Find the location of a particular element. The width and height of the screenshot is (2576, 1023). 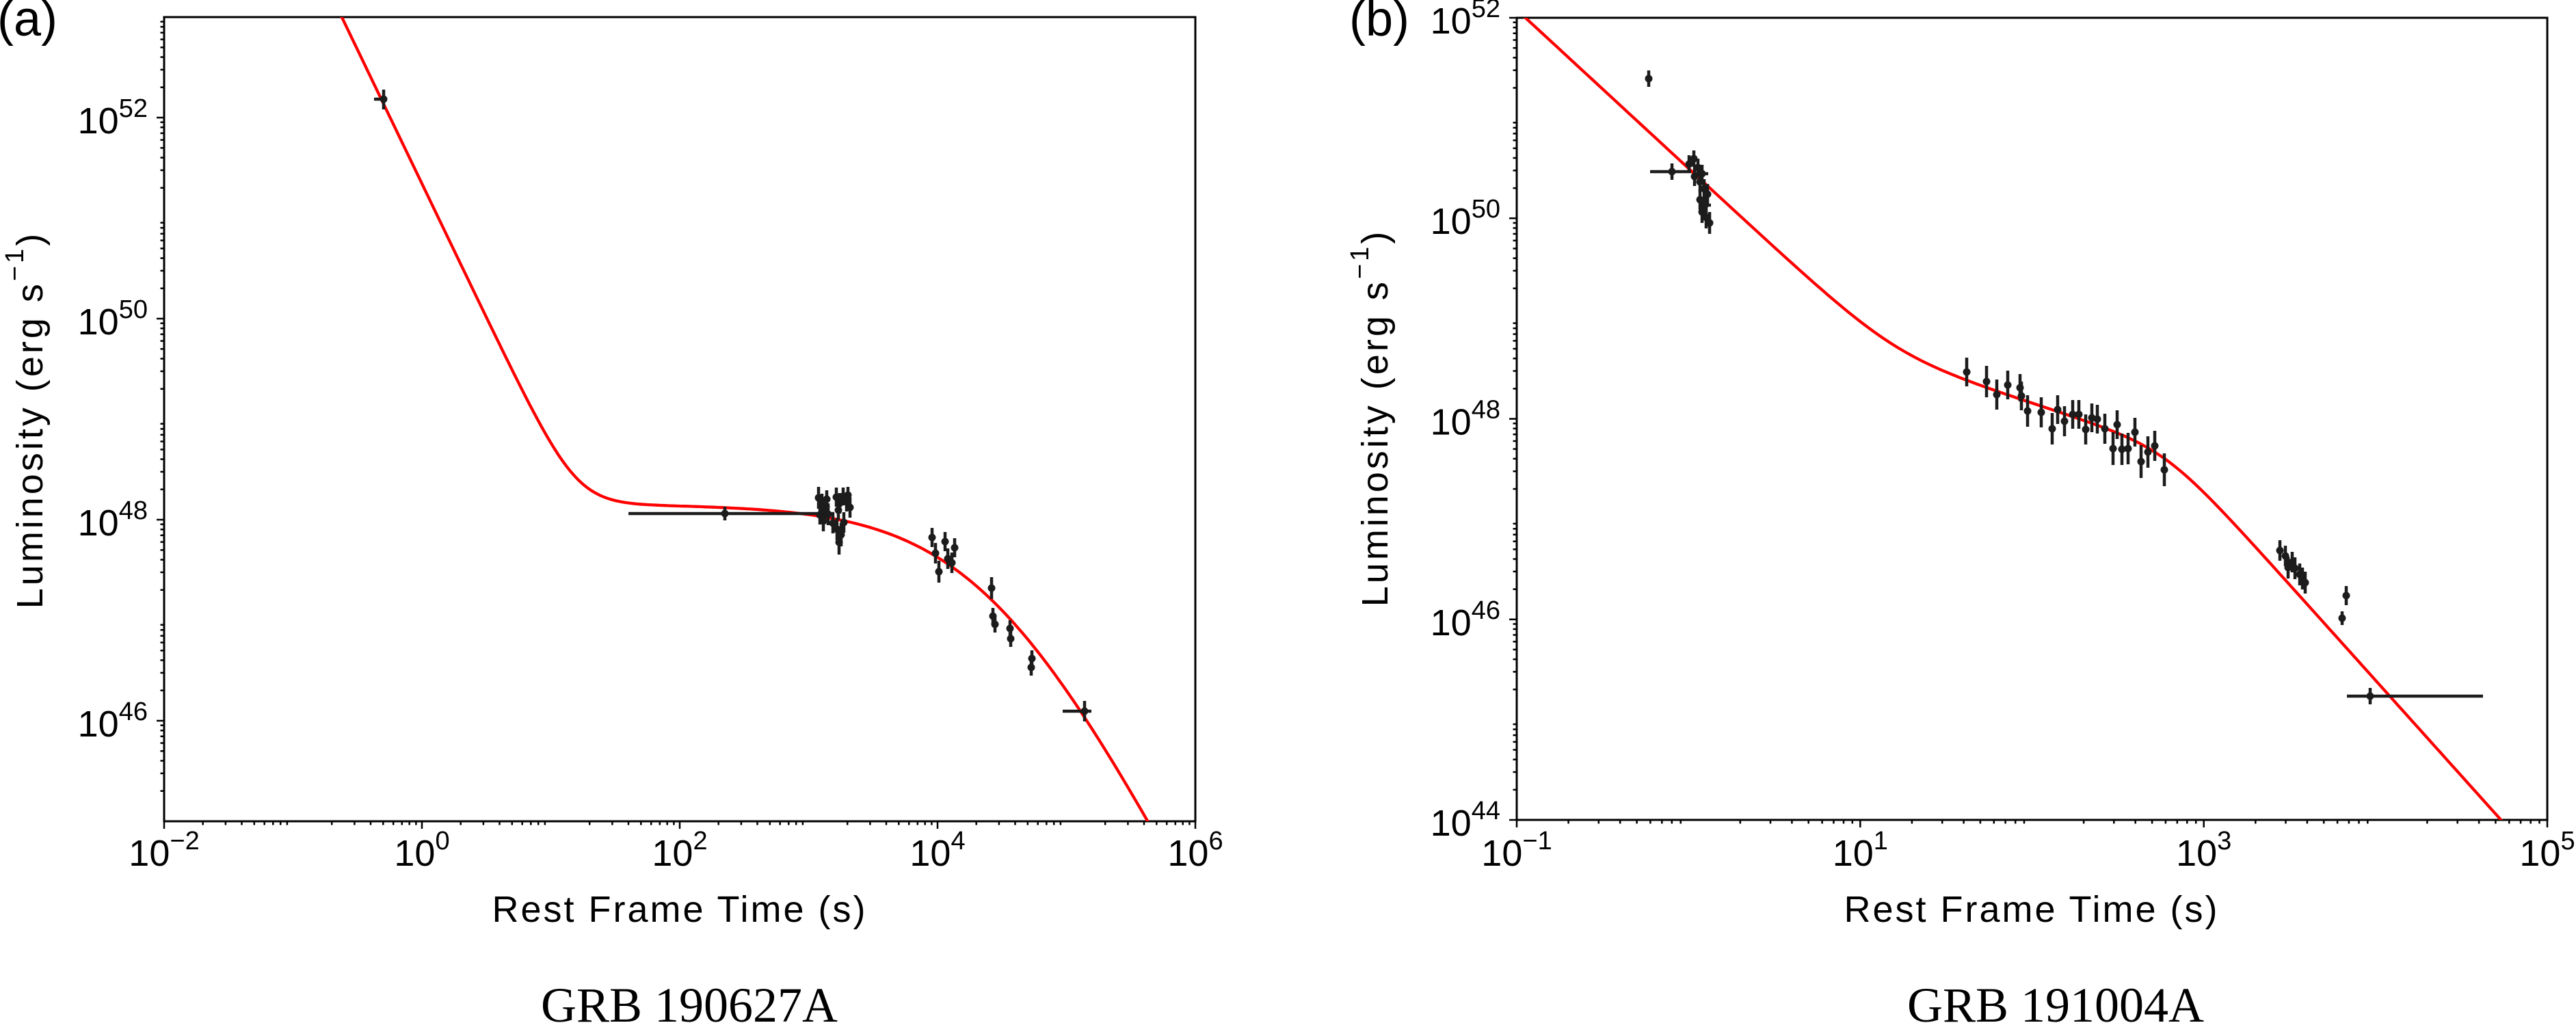

svg-text: (a) is located at coordinates (28, 23).